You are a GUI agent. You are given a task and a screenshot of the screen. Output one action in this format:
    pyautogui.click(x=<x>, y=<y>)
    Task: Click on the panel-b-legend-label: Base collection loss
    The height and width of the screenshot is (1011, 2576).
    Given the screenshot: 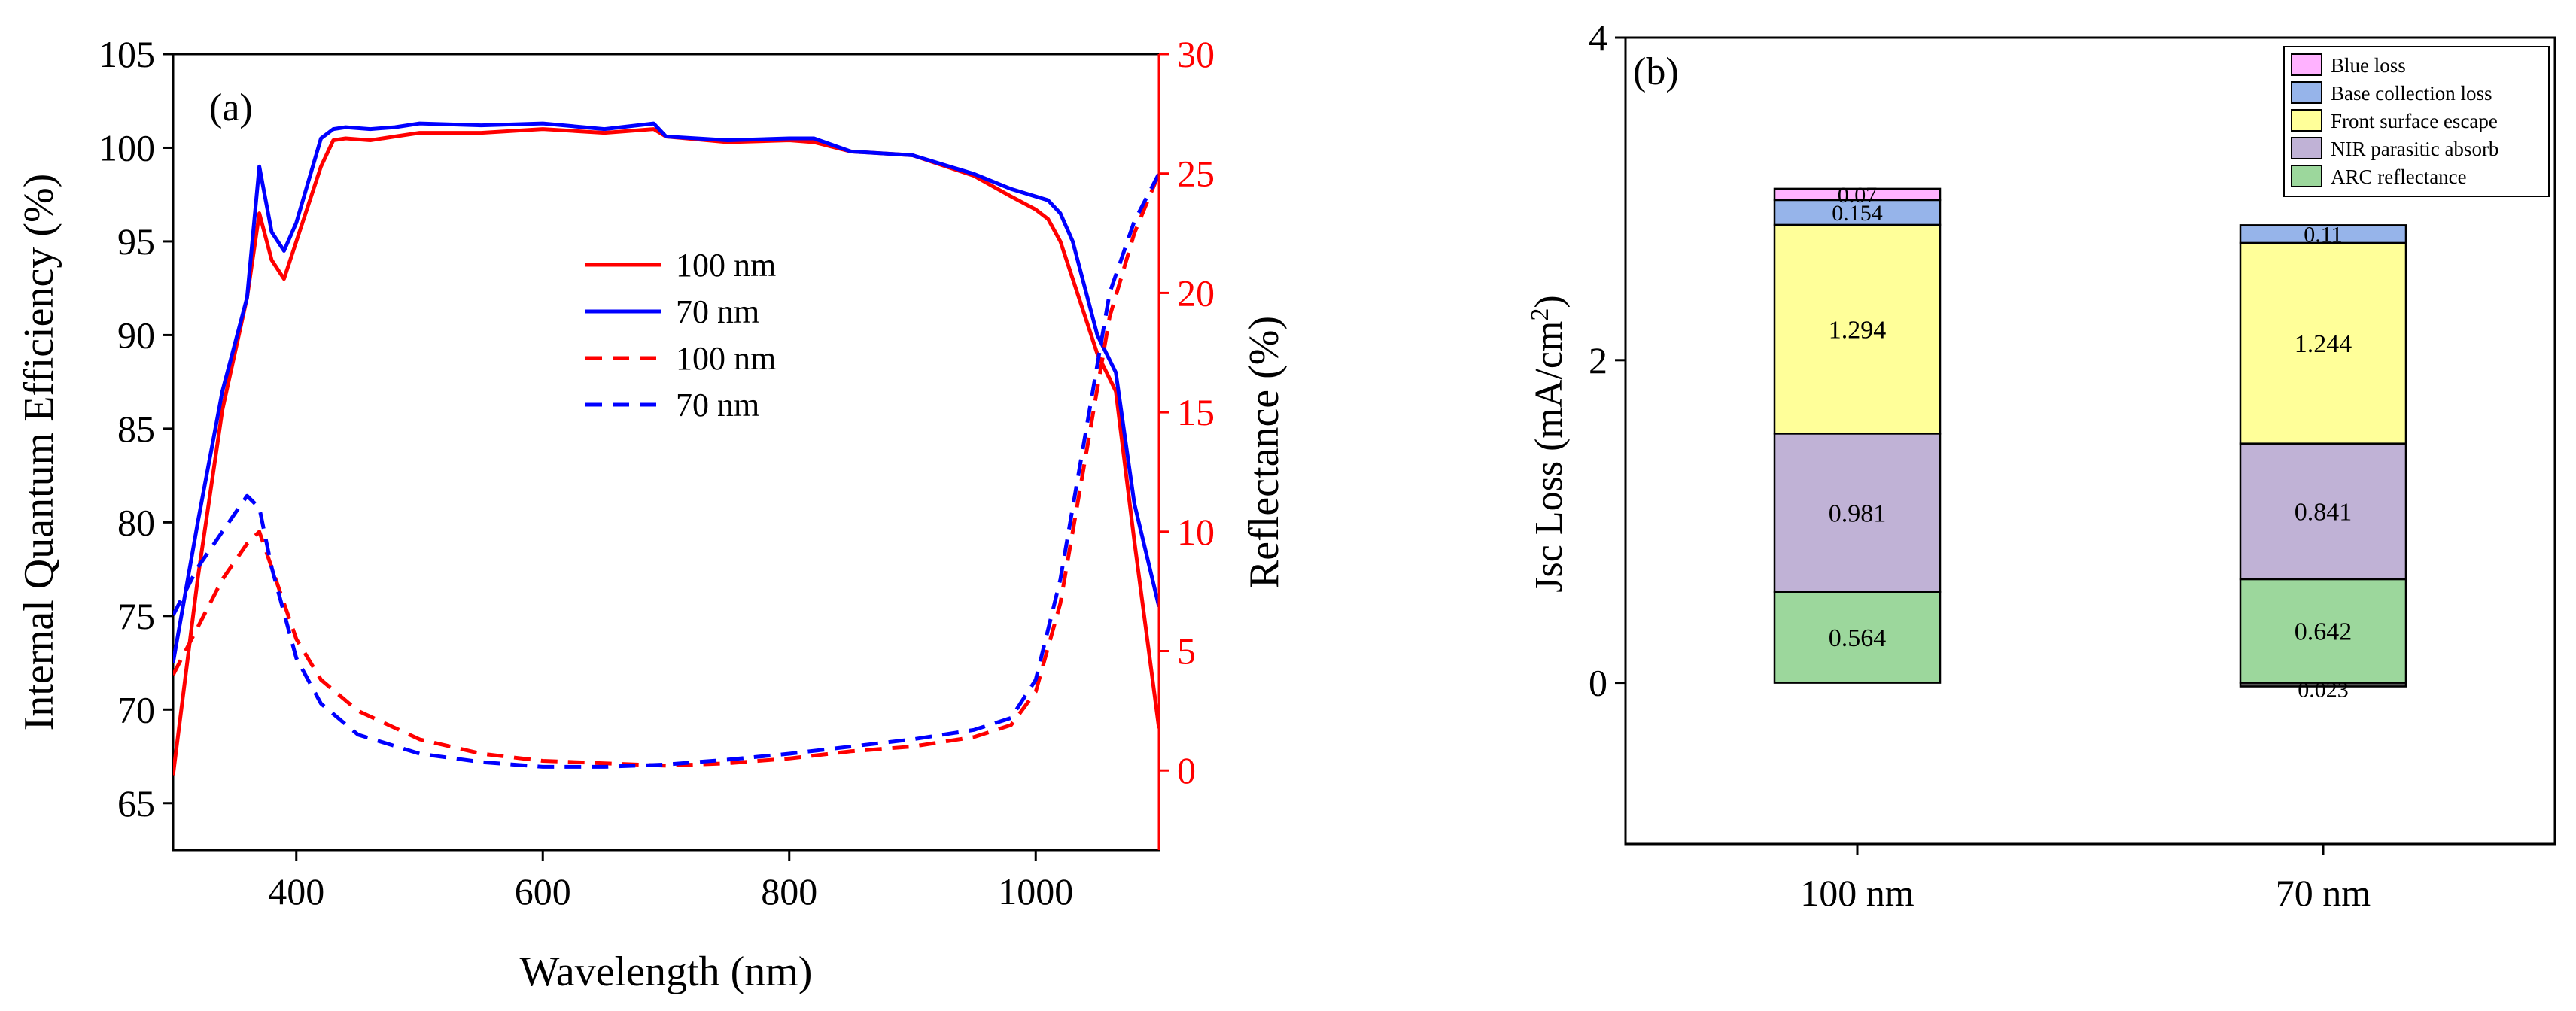 What is the action you would take?
    pyautogui.click(x=2411, y=93)
    